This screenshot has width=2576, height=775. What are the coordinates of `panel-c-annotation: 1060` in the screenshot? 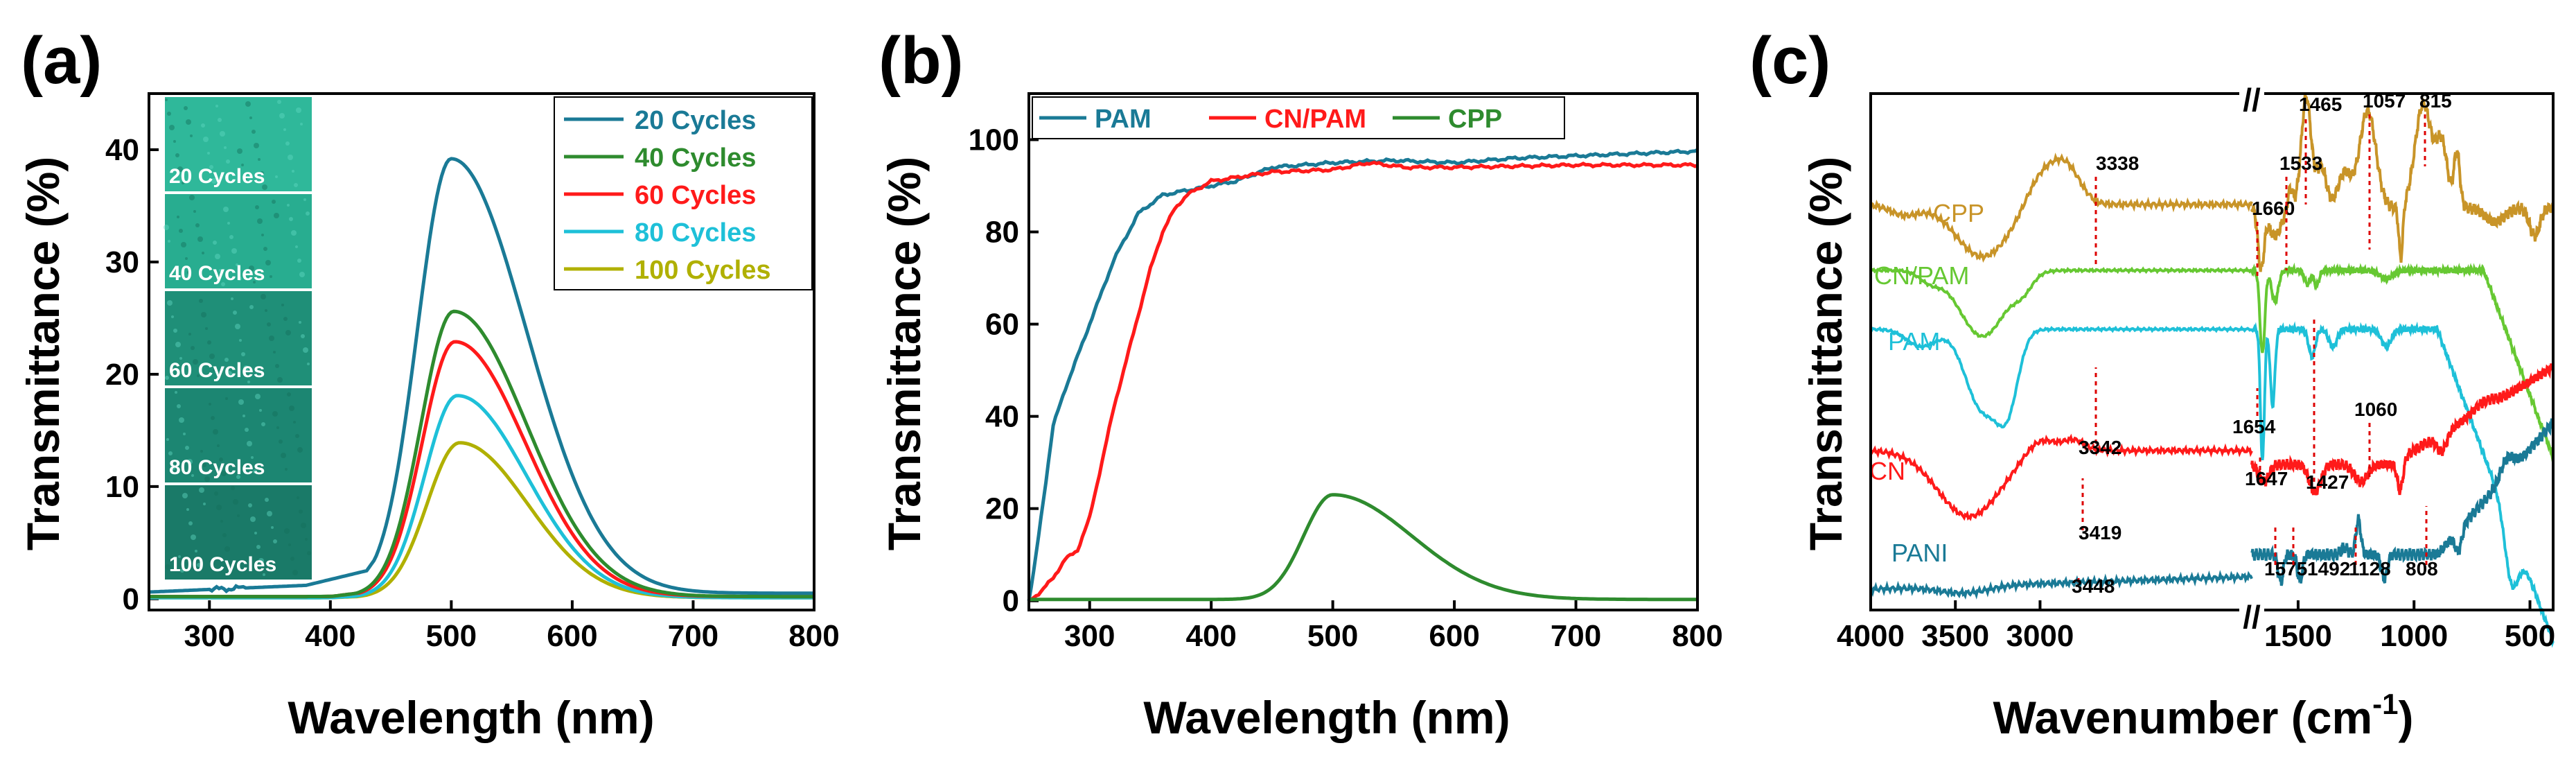 It's located at (2375, 410).